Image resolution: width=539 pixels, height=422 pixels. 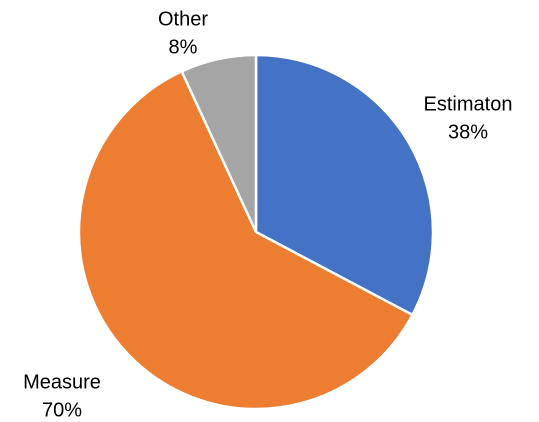 What do you see at coordinates (468, 104) in the screenshot?
I see `slice-label: Estimaton` at bounding box center [468, 104].